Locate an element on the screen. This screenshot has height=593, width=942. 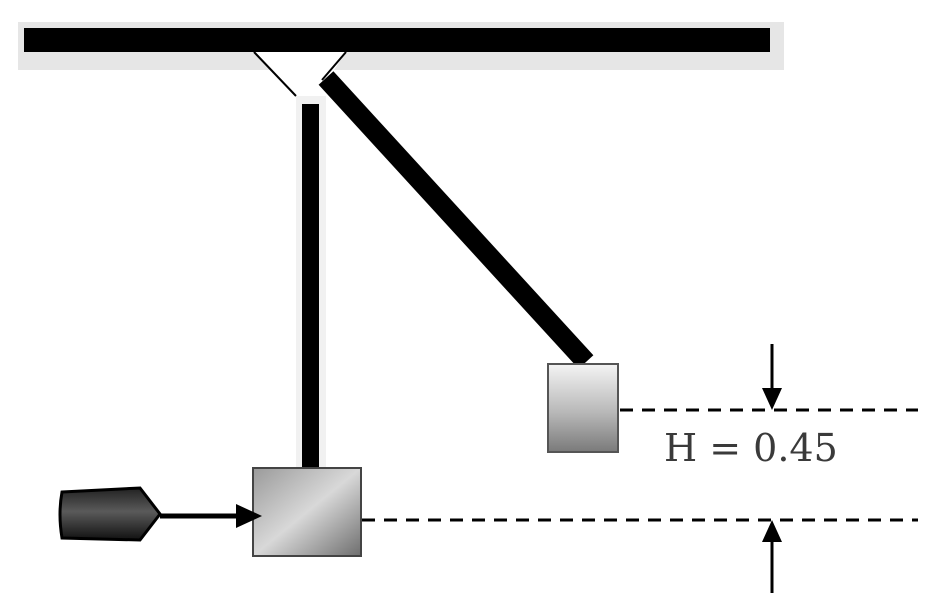
diagonal-rod is located at coordinates (456, 220).